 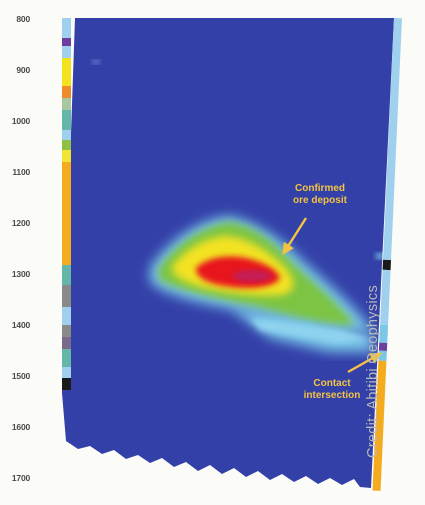 I want to click on ore-deposit-arrow, so click(x=295, y=236).